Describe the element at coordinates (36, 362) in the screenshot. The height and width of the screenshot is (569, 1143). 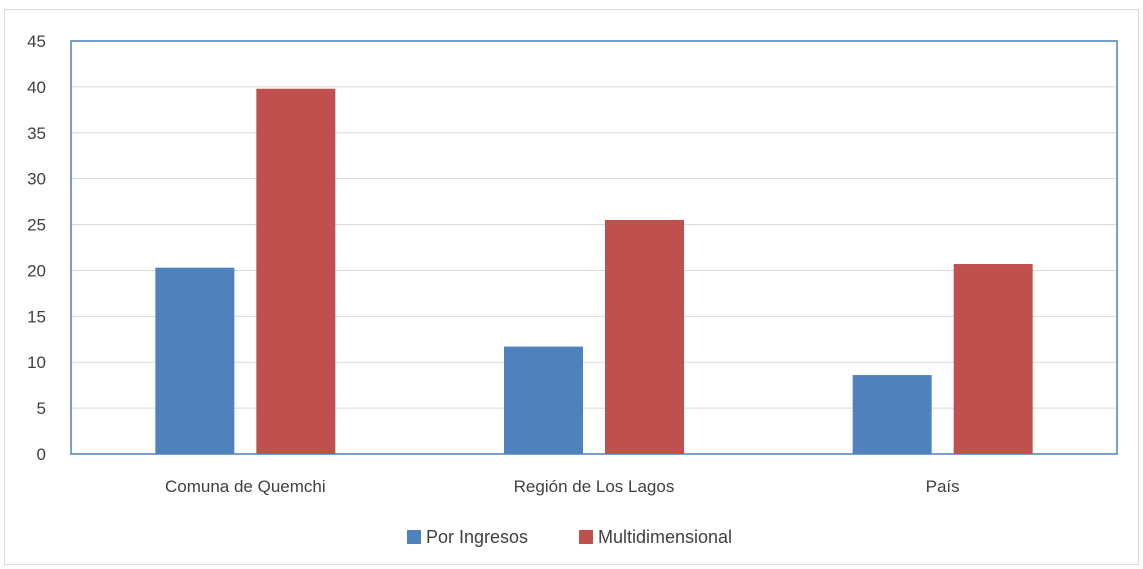
I see `y-tick-label: 10` at that location.